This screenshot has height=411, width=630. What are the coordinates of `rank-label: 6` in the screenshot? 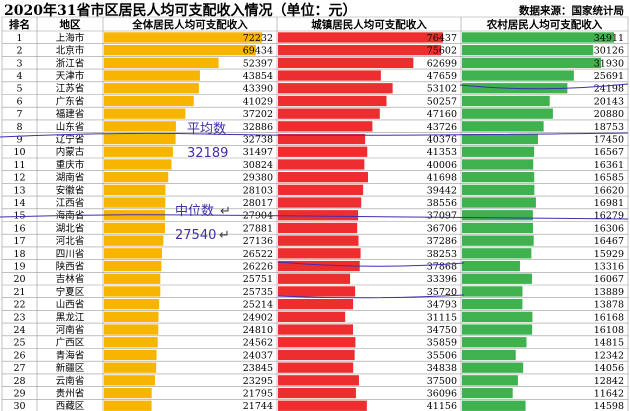 It's located at (19, 101).